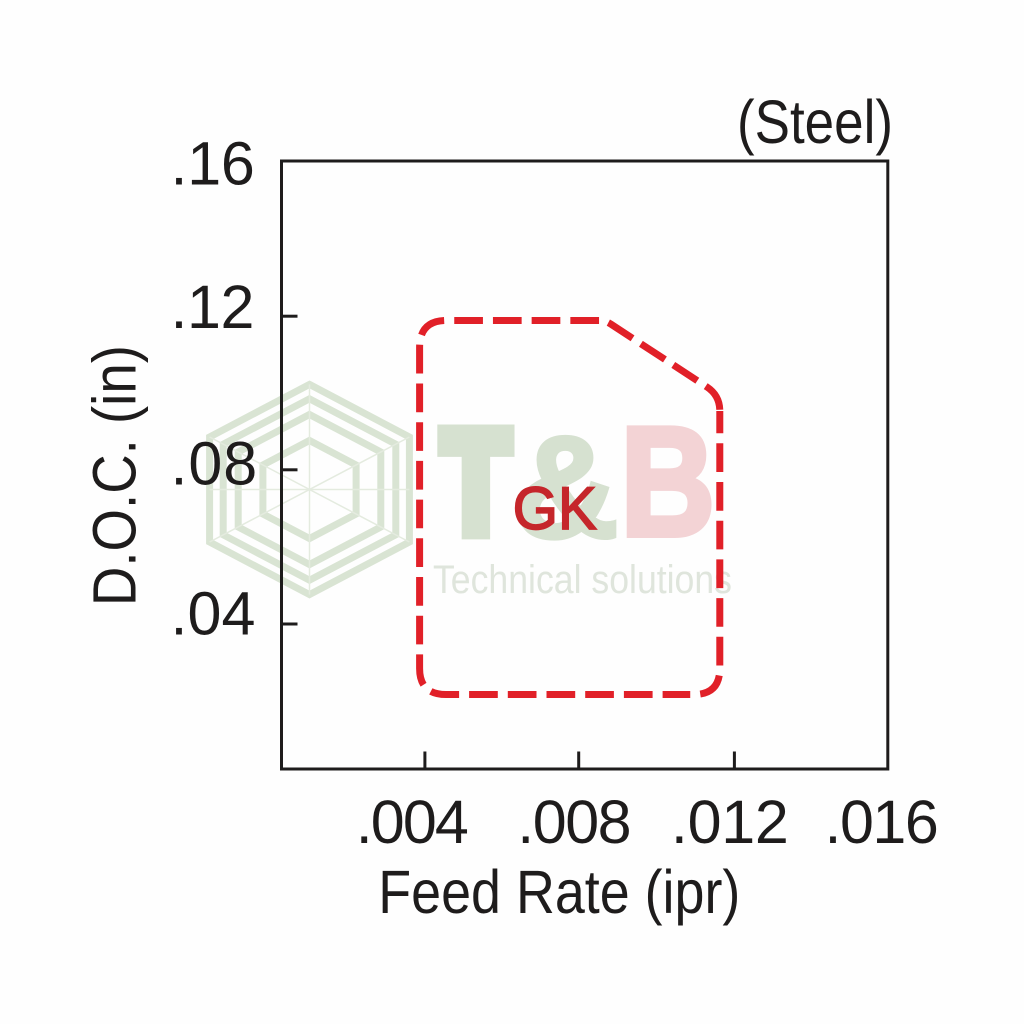 The image size is (1024, 1024). Describe the element at coordinates (555, 508) in the screenshot. I see `svg-text: GK` at that location.